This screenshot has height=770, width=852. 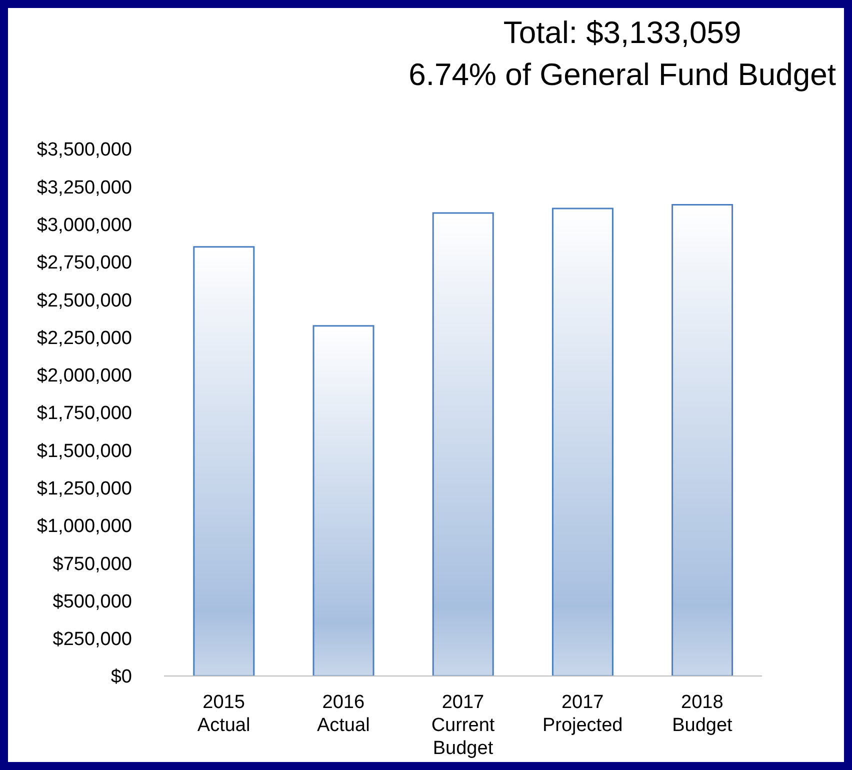 What do you see at coordinates (622, 75) in the screenshot?
I see `chart-subtitle: 6.74% of General Fund Budget` at bounding box center [622, 75].